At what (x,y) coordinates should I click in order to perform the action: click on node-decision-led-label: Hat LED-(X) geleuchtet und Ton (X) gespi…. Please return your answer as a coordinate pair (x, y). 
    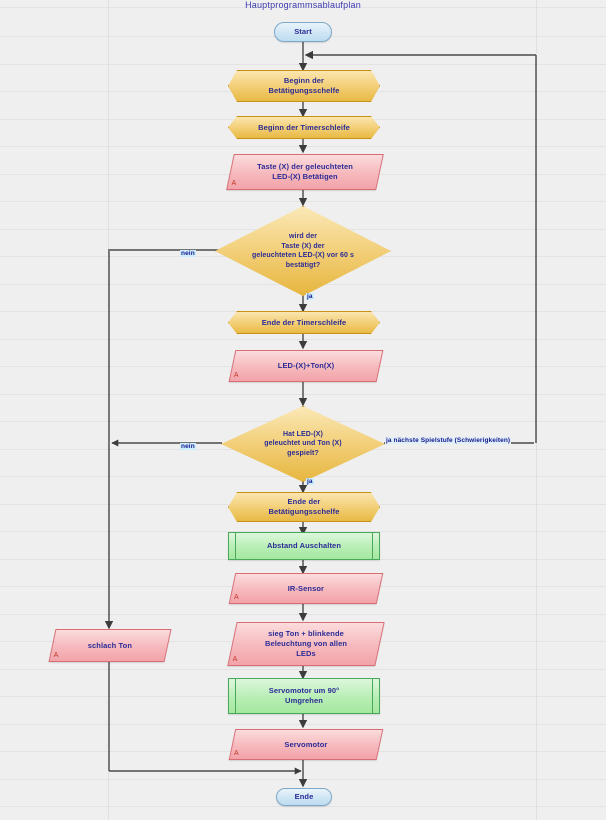
    Looking at the image, I should click on (303, 443).